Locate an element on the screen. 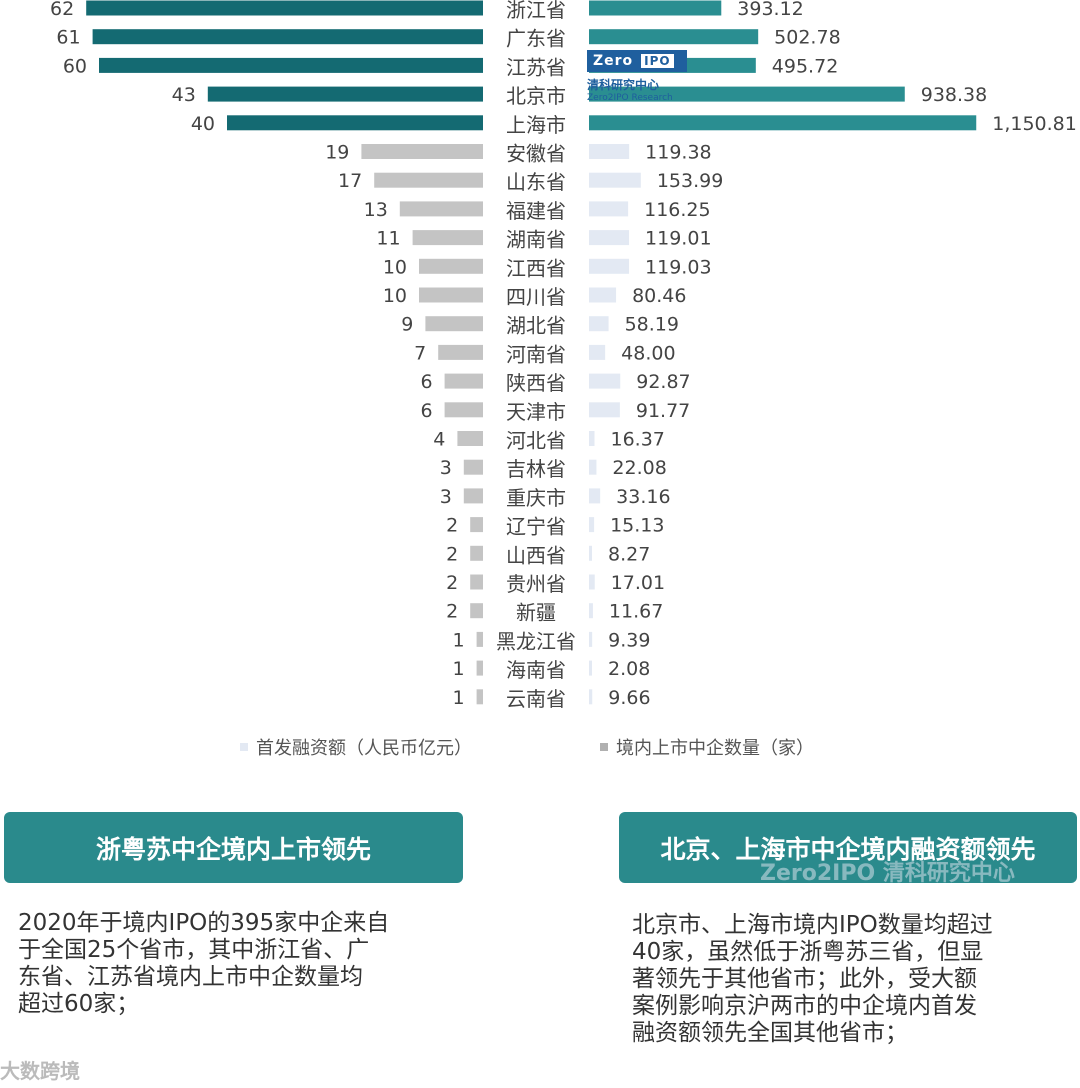 The height and width of the screenshot is (1088, 1080). left-paragraph-line: 于全国25个省市，其中浙江省、广 is located at coordinates (194, 950).